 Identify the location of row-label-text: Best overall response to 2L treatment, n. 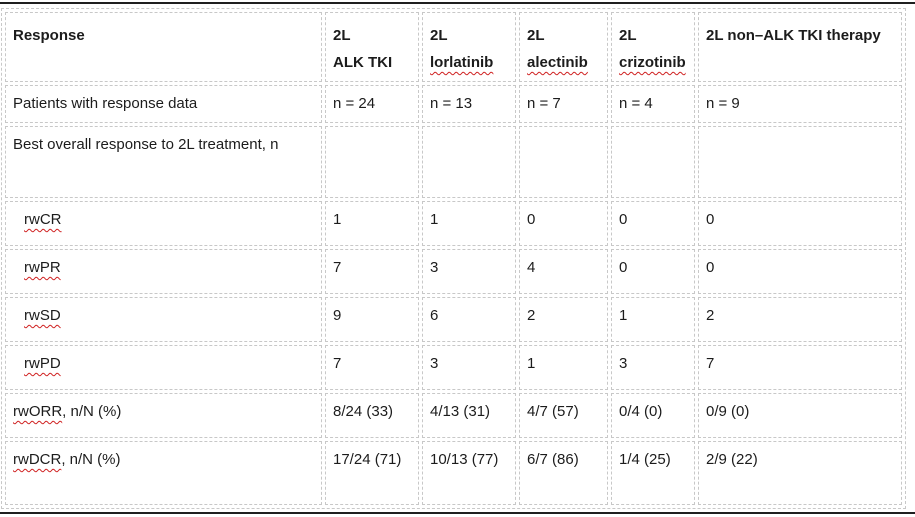
(146, 144).